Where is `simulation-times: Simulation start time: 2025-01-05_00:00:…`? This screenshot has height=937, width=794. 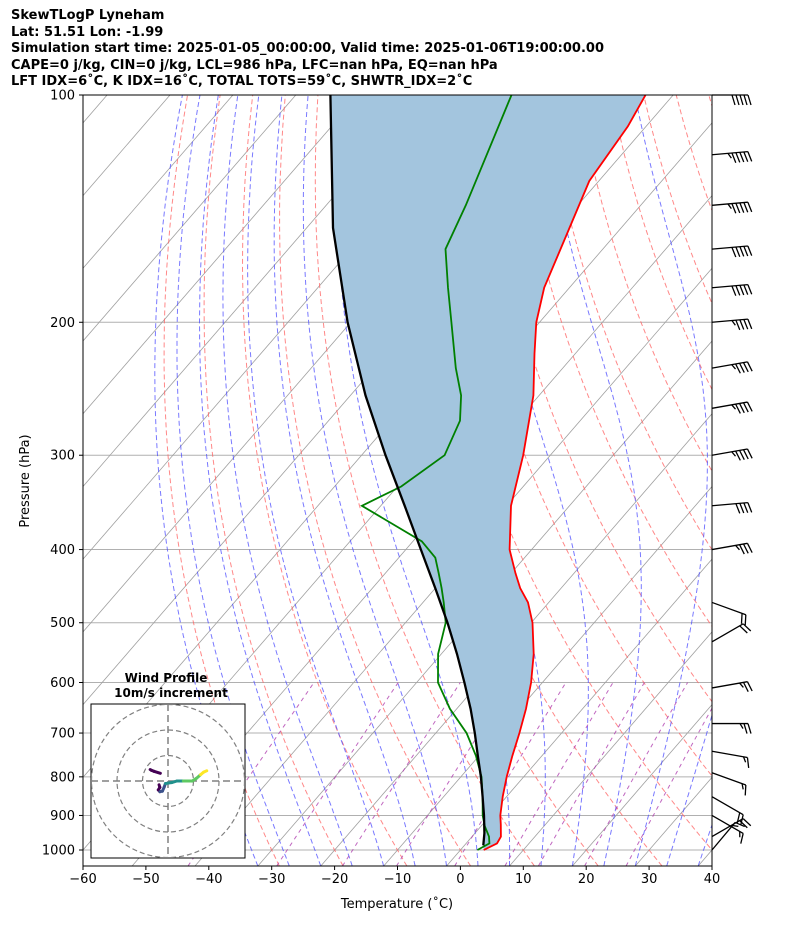 simulation-times: Simulation start time: 2025-01-05_00:00:… is located at coordinates (307, 49).